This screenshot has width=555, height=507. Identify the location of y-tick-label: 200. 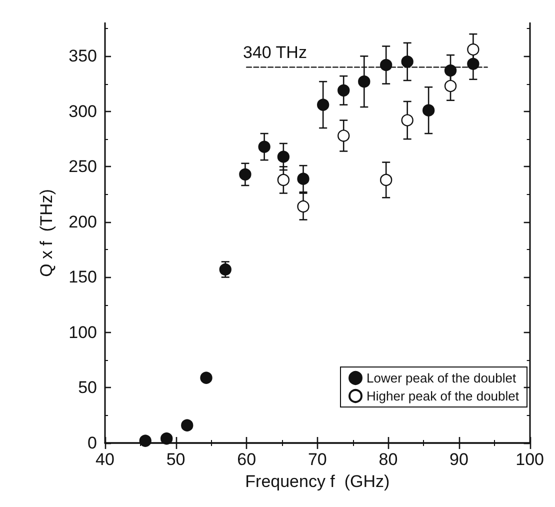
(82, 222).